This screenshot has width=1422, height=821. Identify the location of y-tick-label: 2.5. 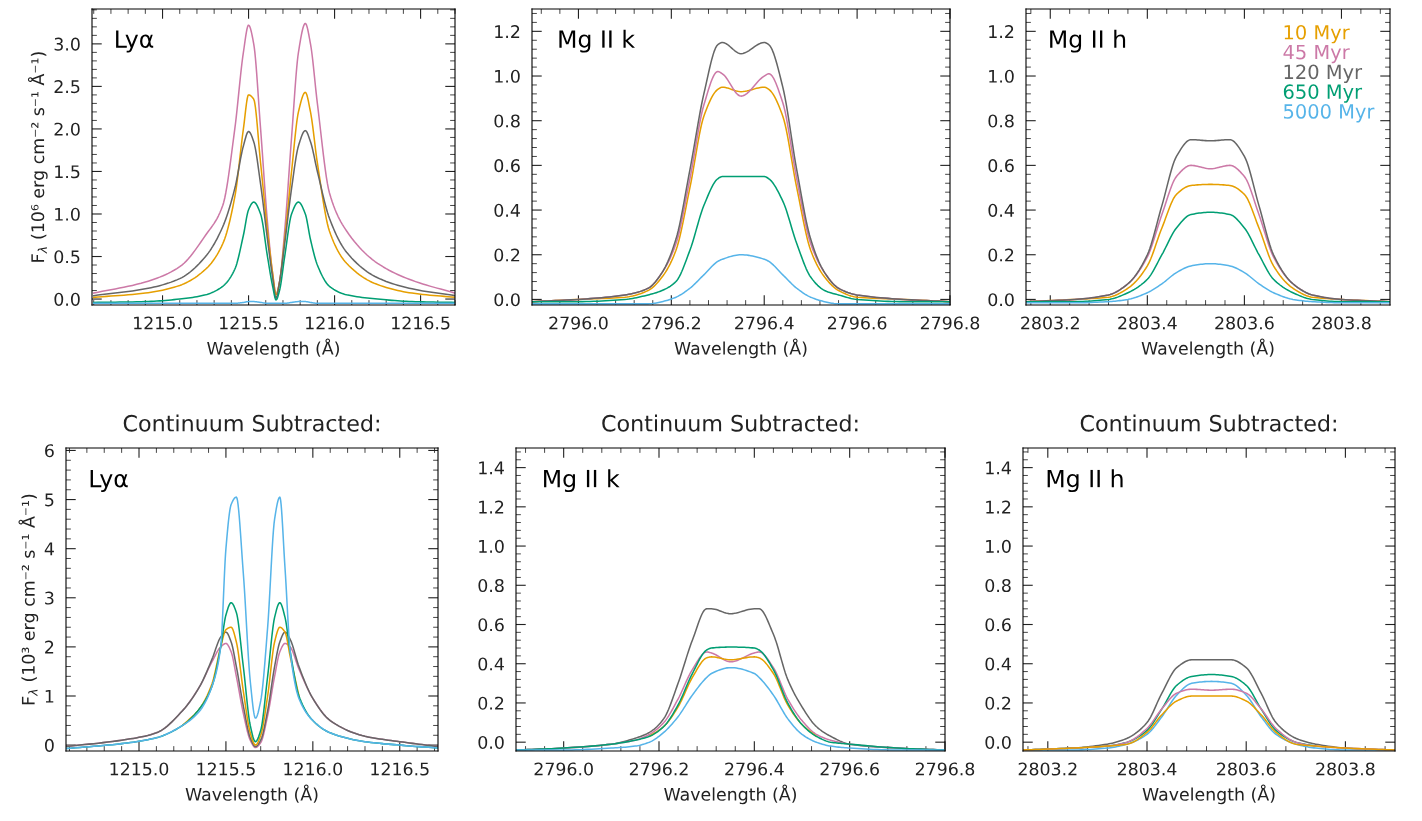
(67, 87).